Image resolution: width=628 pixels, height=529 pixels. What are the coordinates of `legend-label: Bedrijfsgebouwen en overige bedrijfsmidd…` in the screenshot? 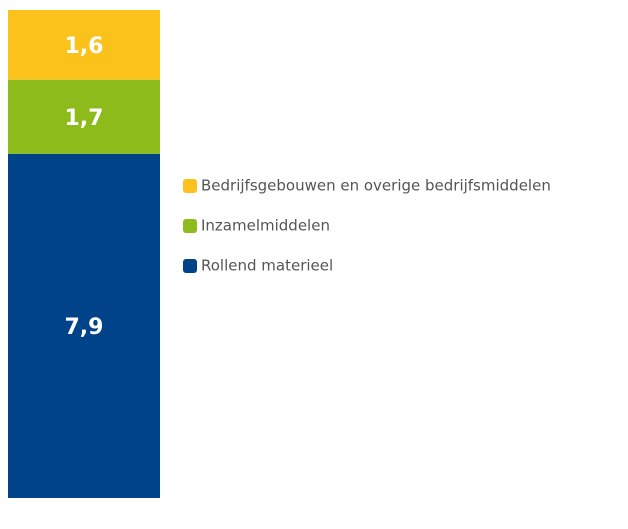 It's located at (376, 186).